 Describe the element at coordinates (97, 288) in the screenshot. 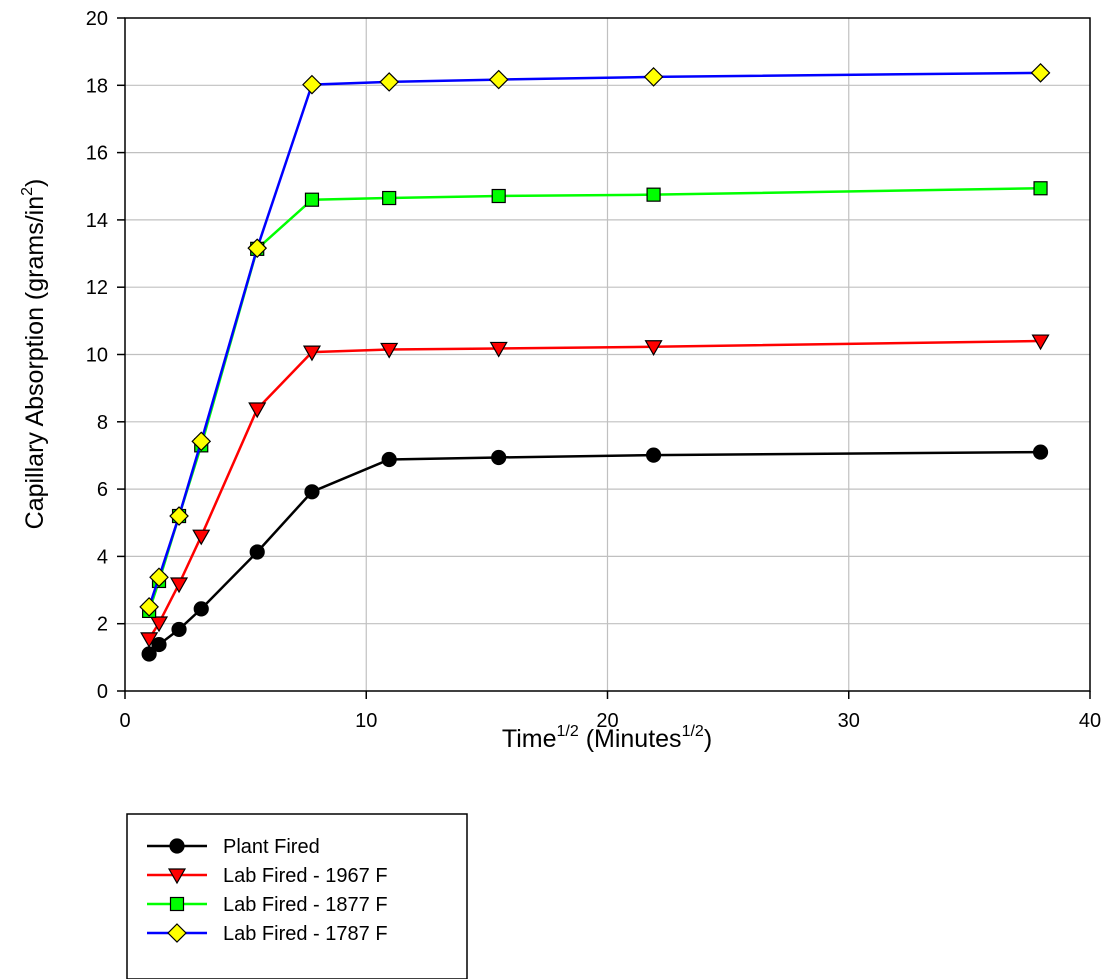

I see `y-tick-label: 12` at that location.